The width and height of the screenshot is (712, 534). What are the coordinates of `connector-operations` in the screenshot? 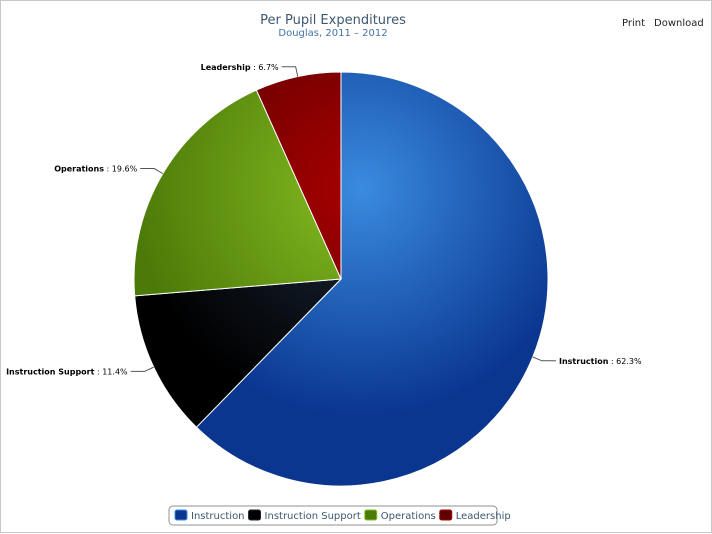 It's located at (152, 171).